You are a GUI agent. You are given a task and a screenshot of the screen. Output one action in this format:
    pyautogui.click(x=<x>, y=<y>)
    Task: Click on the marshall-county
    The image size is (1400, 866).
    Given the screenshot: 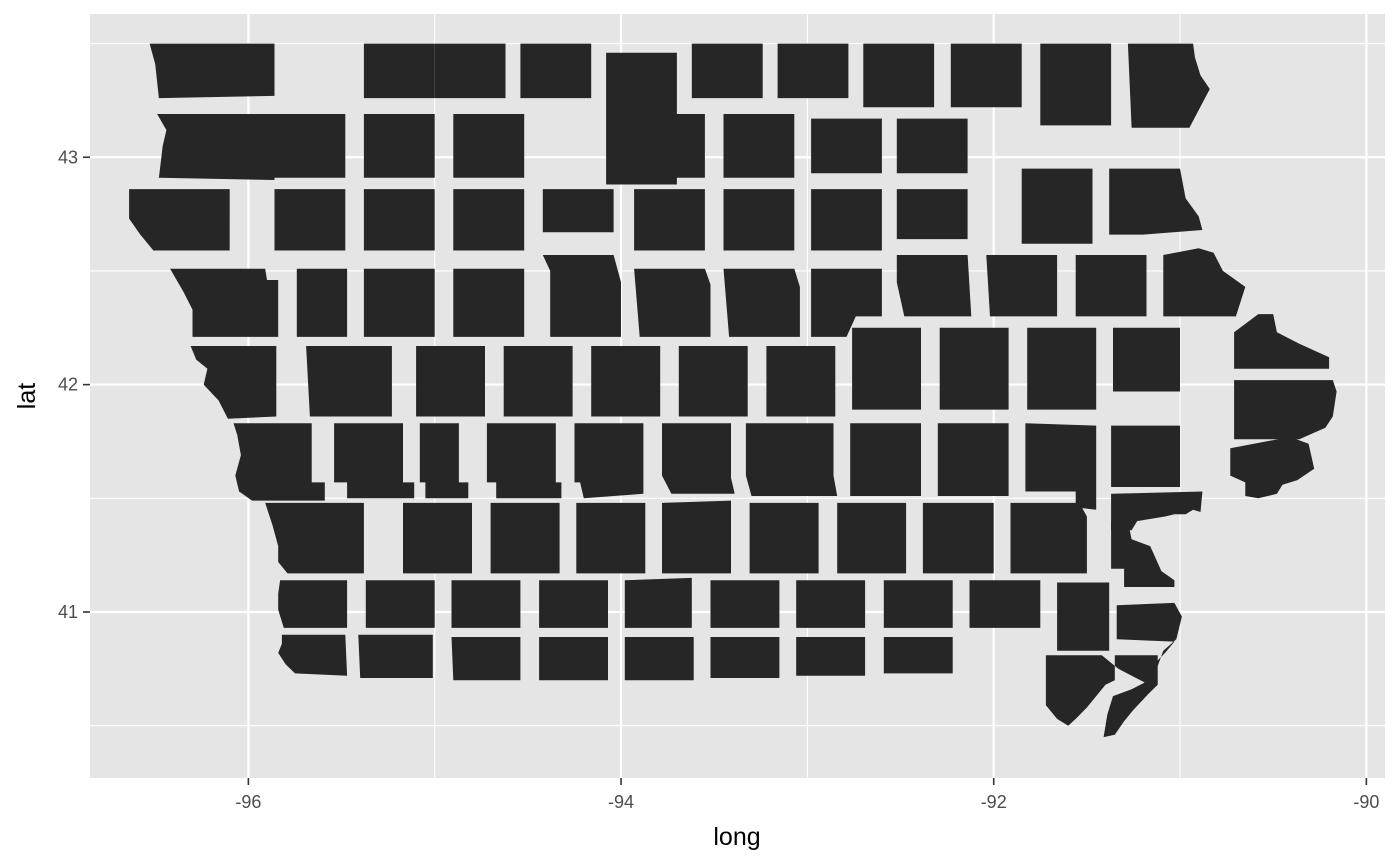 What is the action you would take?
    pyautogui.click(x=801, y=381)
    